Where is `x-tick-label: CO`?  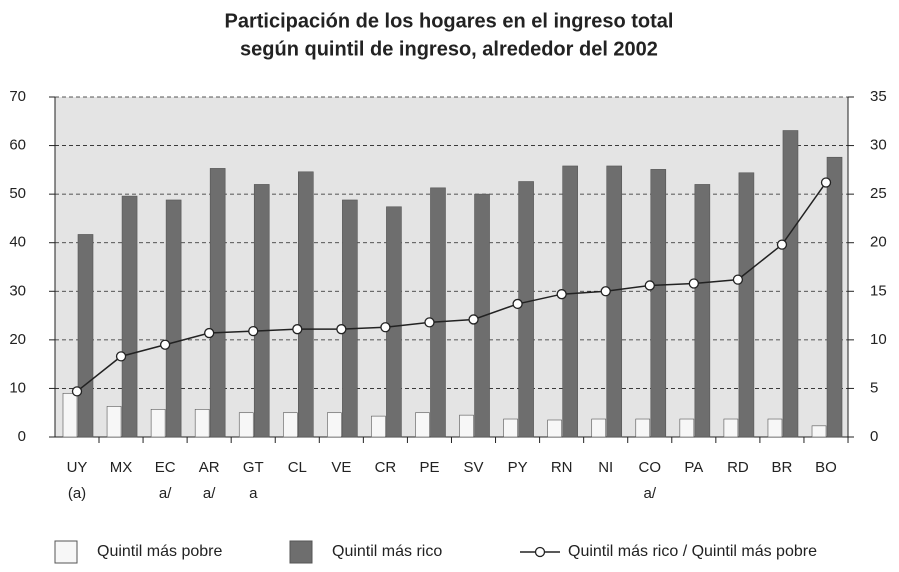 x-tick-label: CO is located at coordinates (650, 467).